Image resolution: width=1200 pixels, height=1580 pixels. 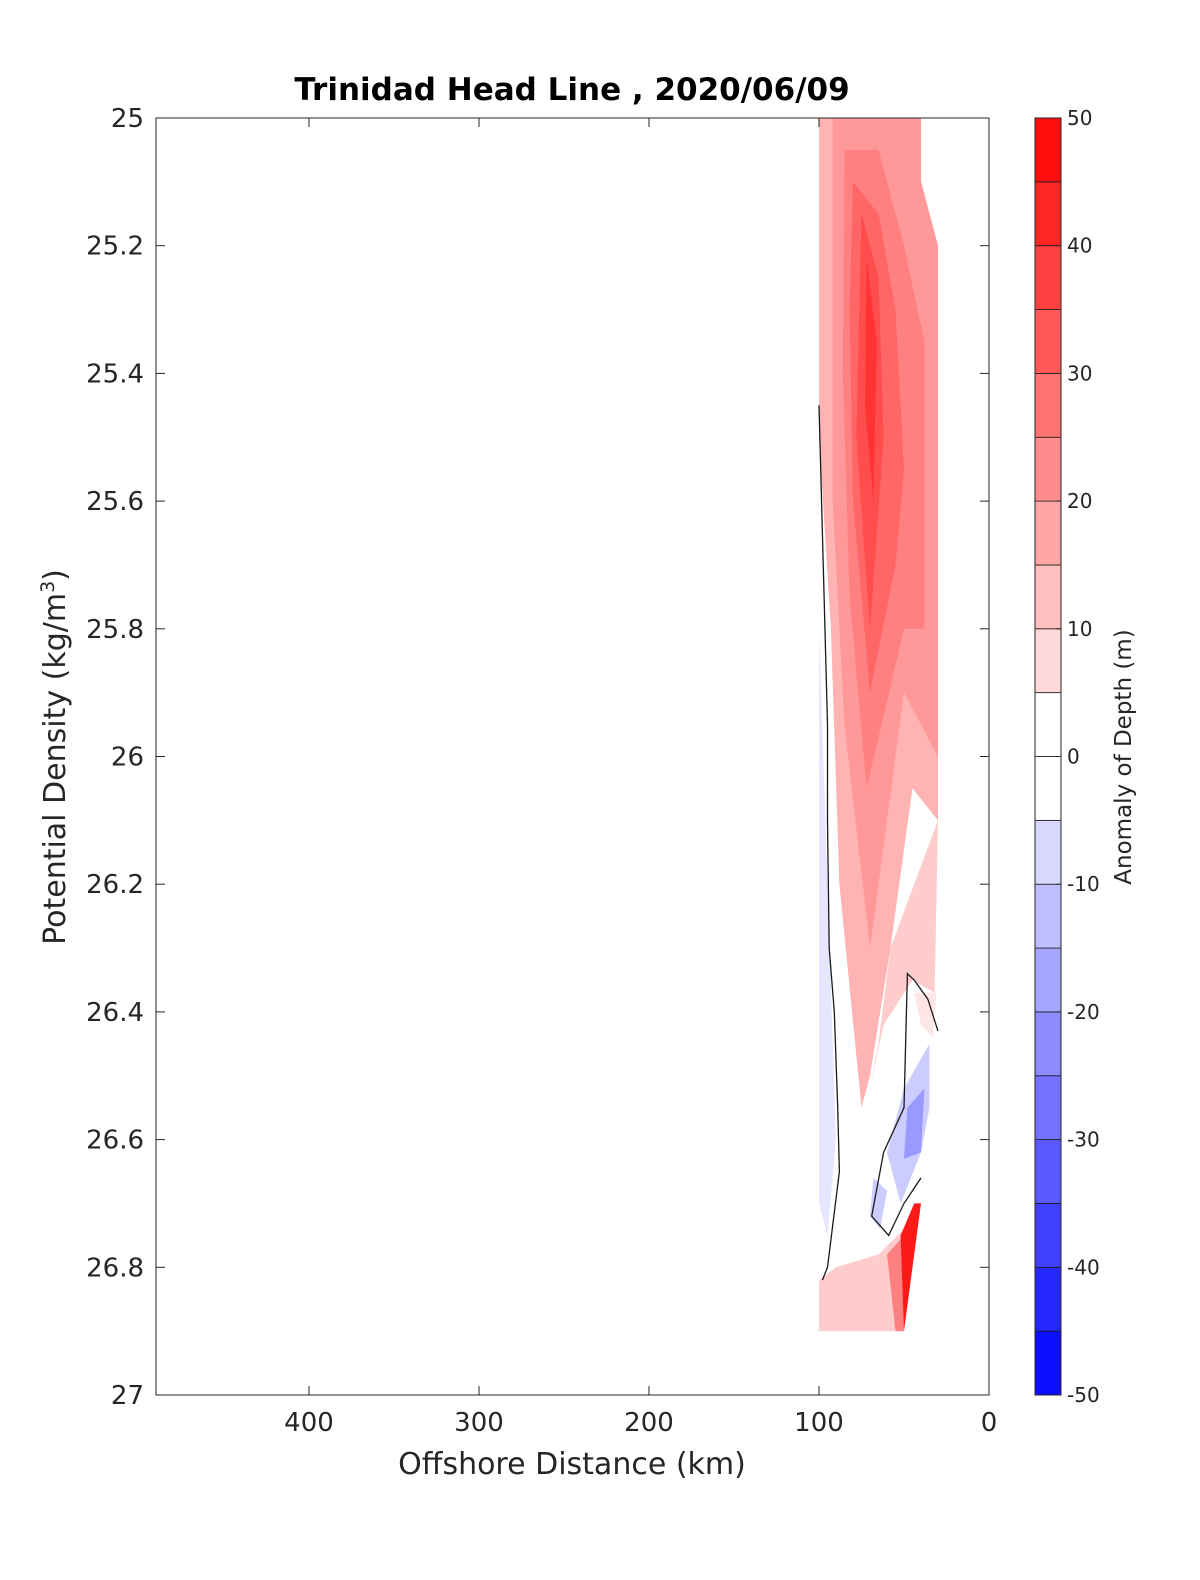 I want to click on y-tick-label: 26, so click(x=127, y=758).